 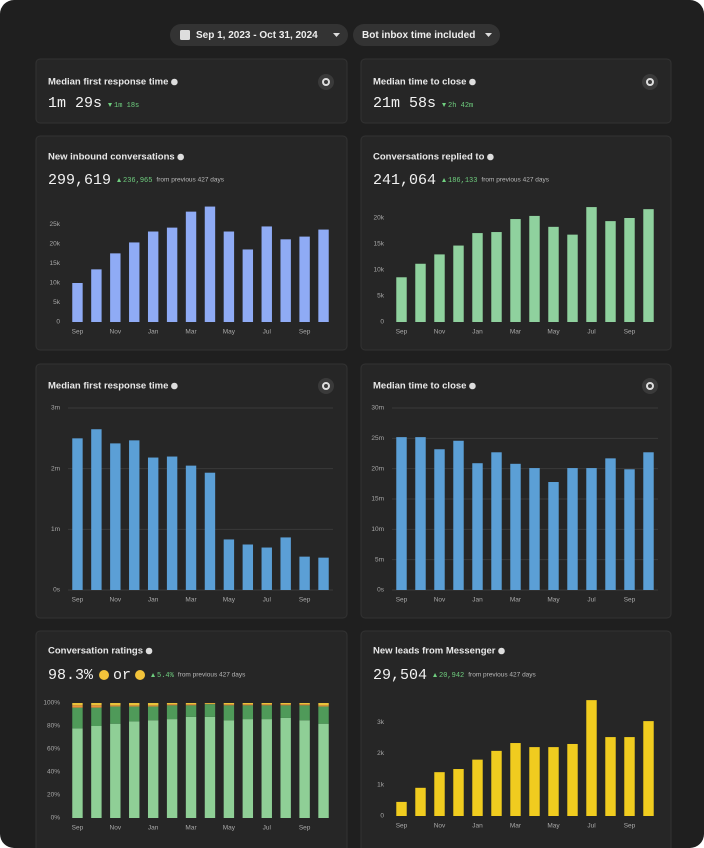 What do you see at coordinates (185, 35) in the screenshot?
I see `calendar-icon` at bounding box center [185, 35].